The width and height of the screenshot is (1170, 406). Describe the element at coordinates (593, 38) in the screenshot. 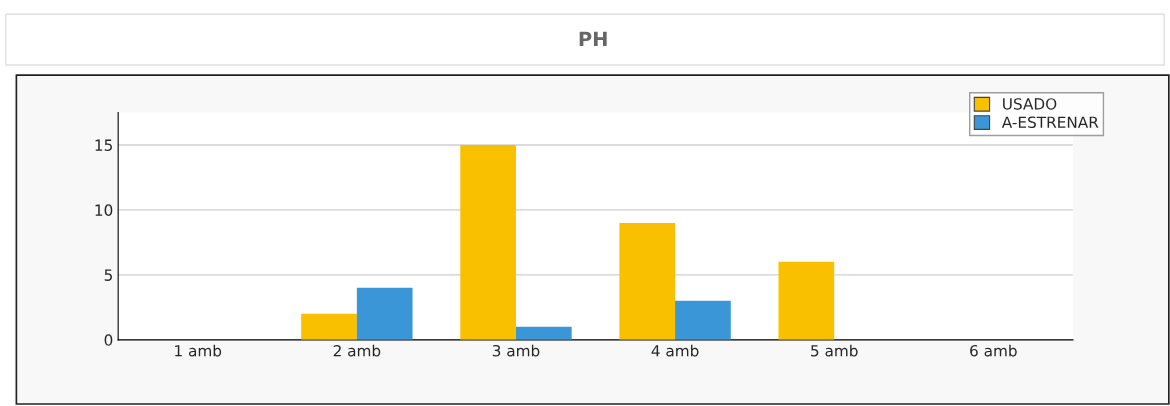

I see `chart-title: PH` at that location.